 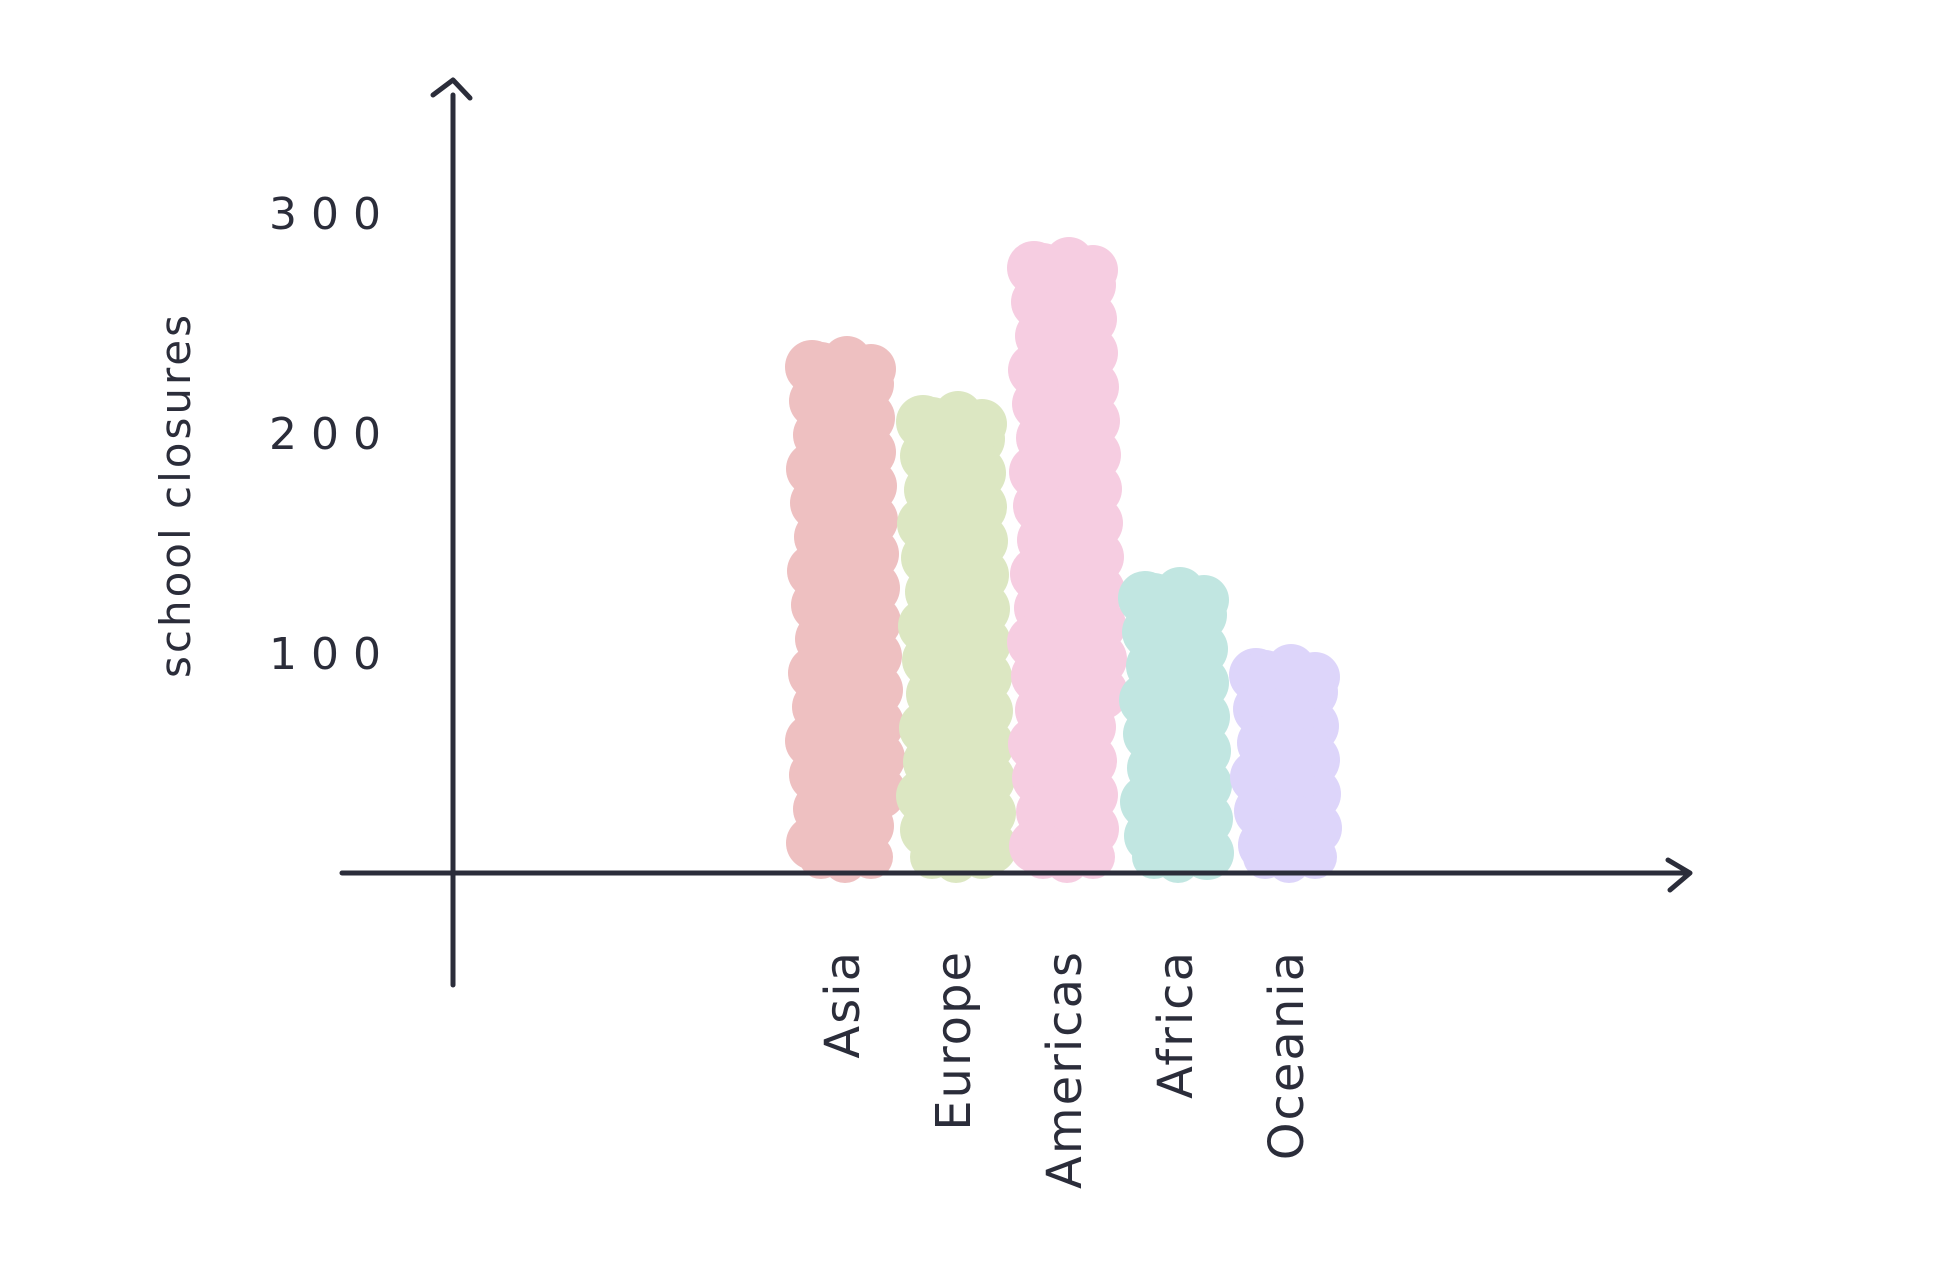 I want to click on x-category-label: Africa, so click(x=1176, y=1024).